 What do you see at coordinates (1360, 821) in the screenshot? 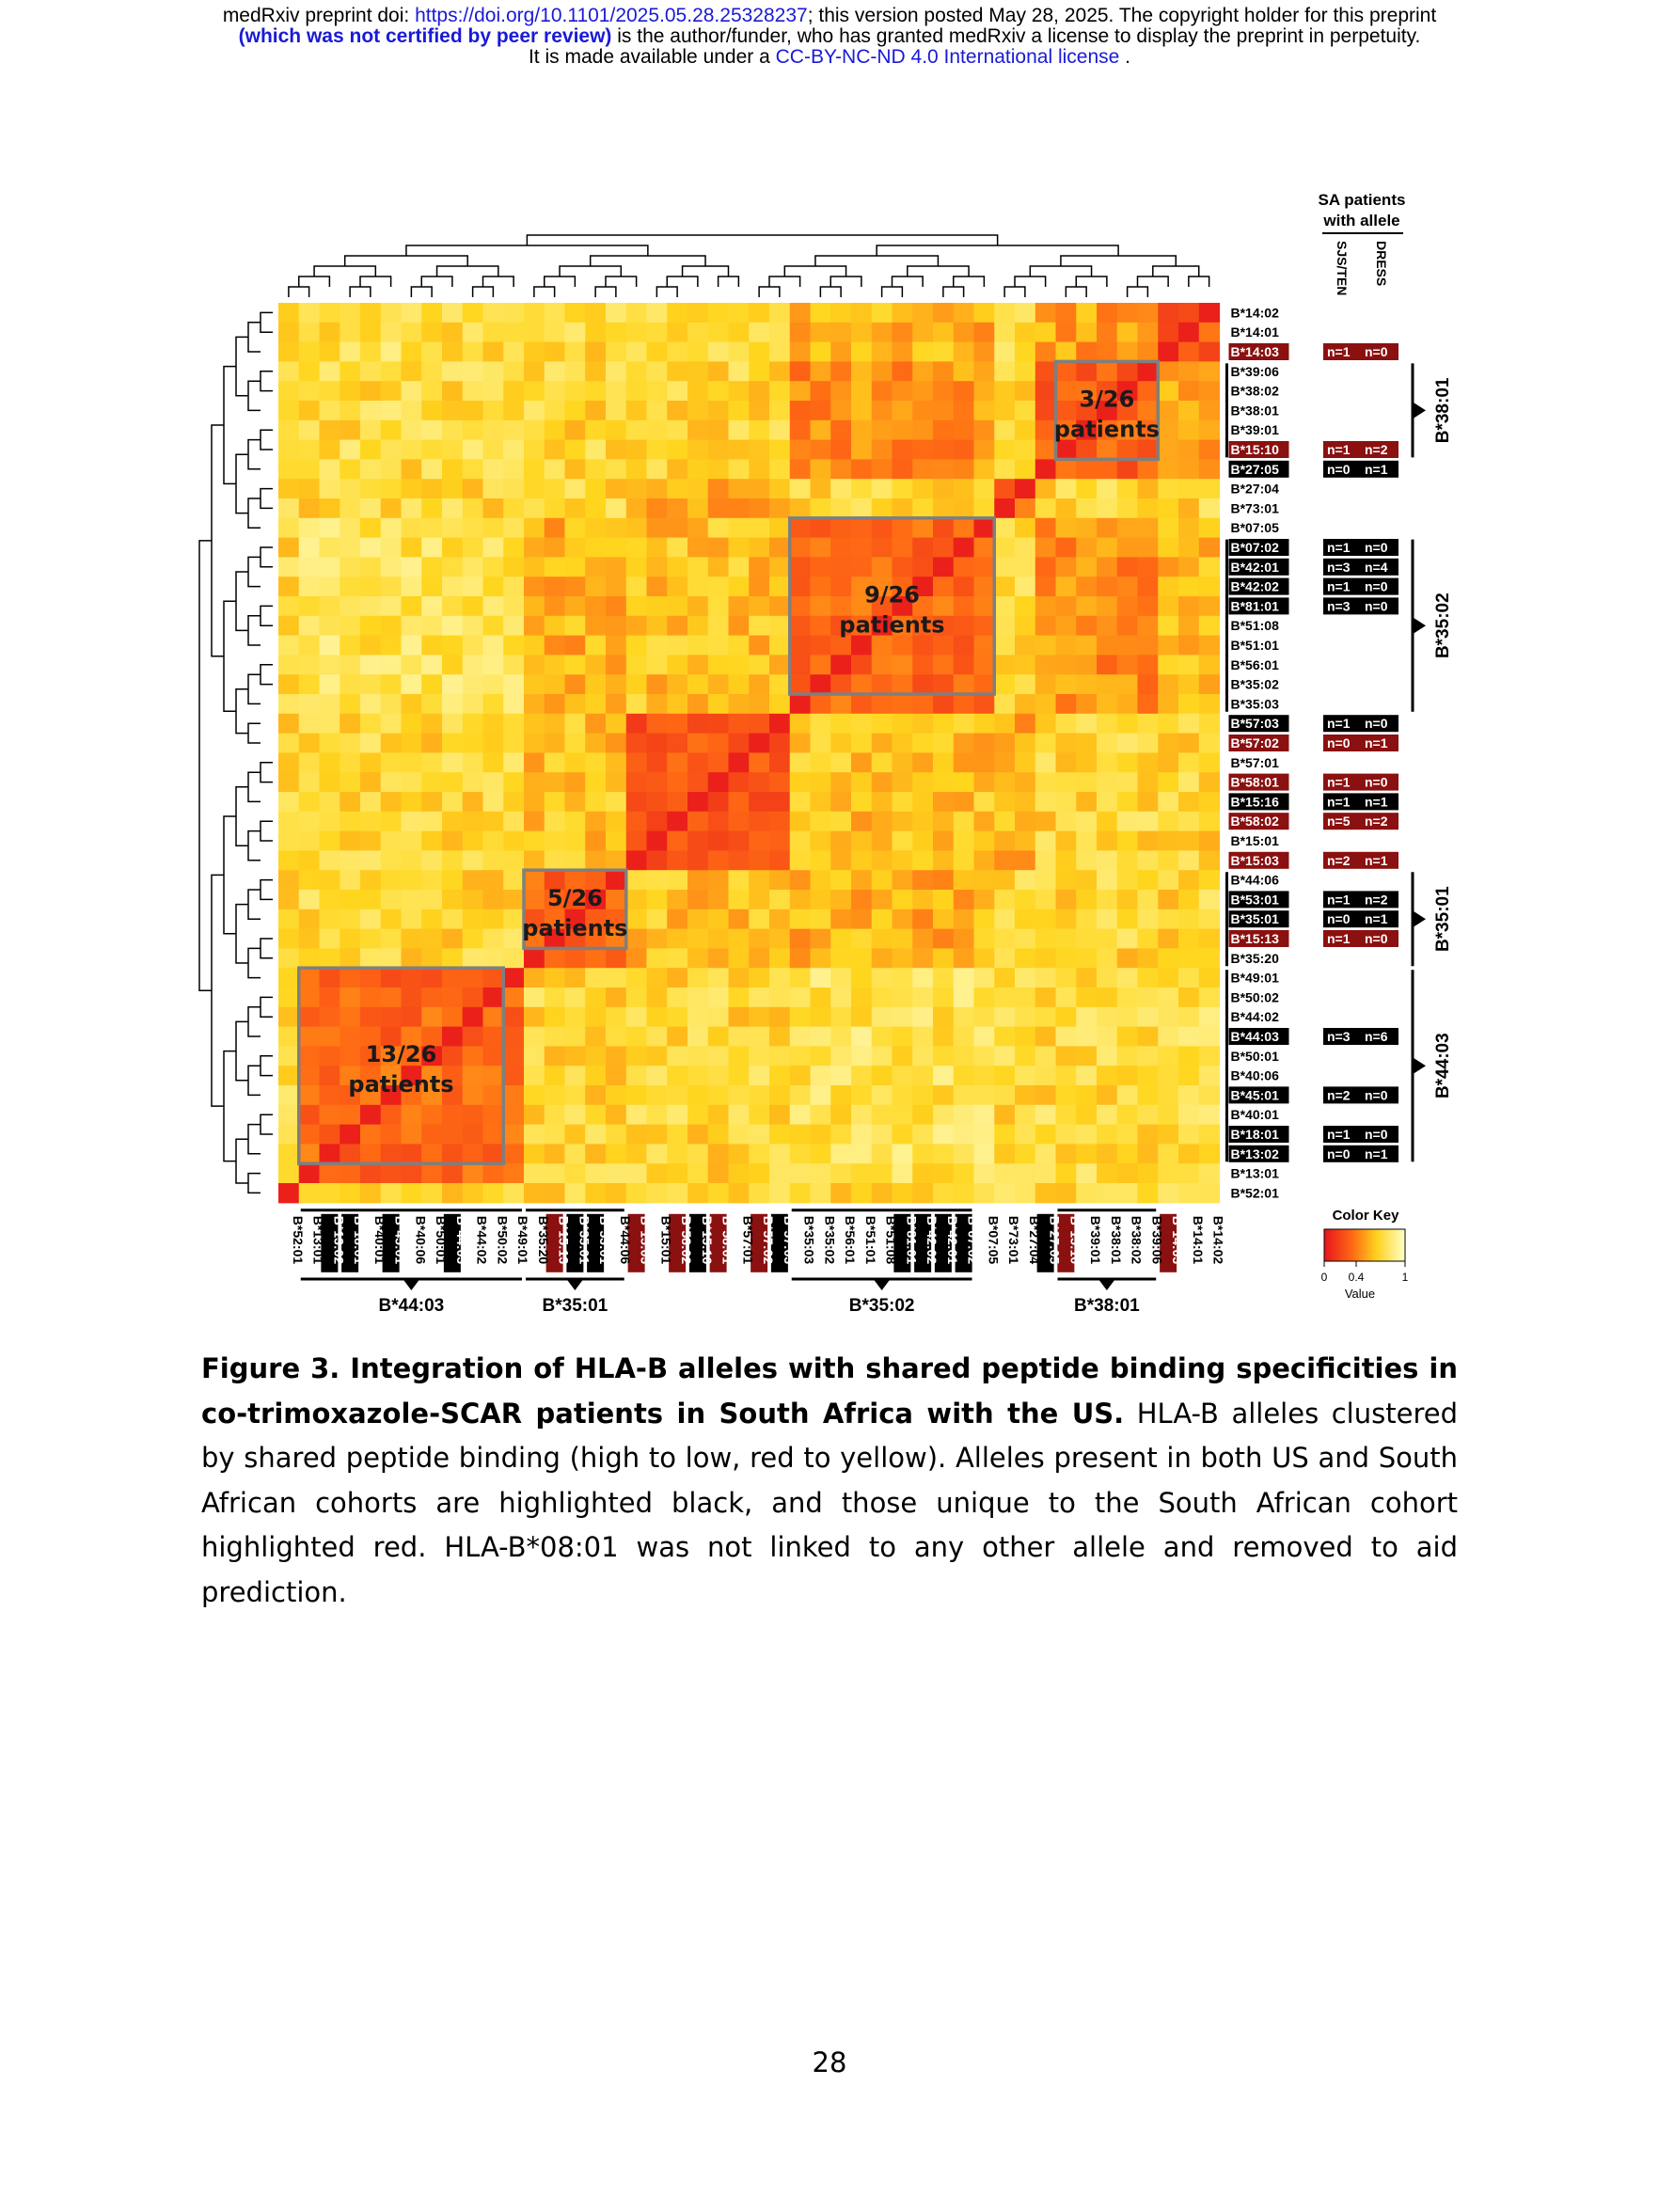
I see `count-highlight` at bounding box center [1360, 821].